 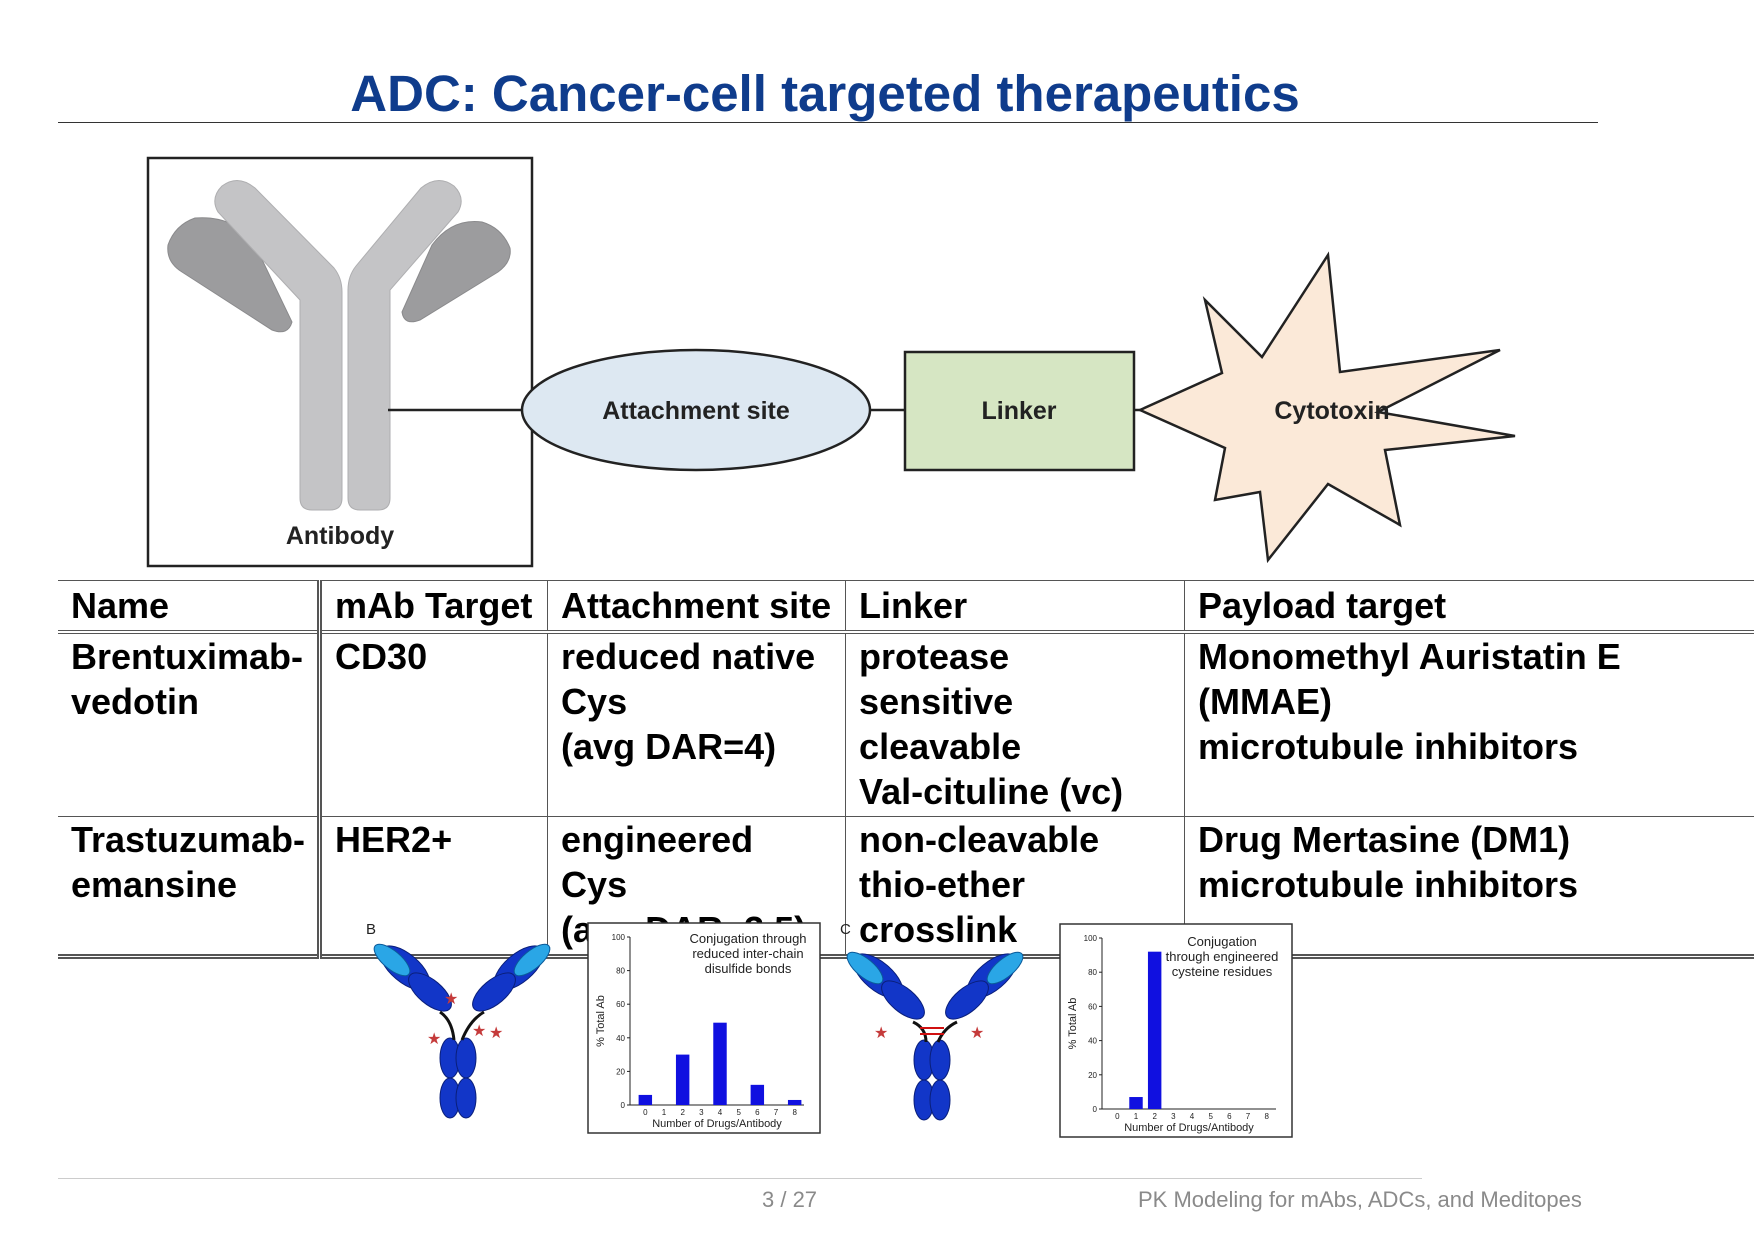 What do you see at coordinates (645, 1112) in the screenshot?
I see `chart-b-xtick-label: 0` at bounding box center [645, 1112].